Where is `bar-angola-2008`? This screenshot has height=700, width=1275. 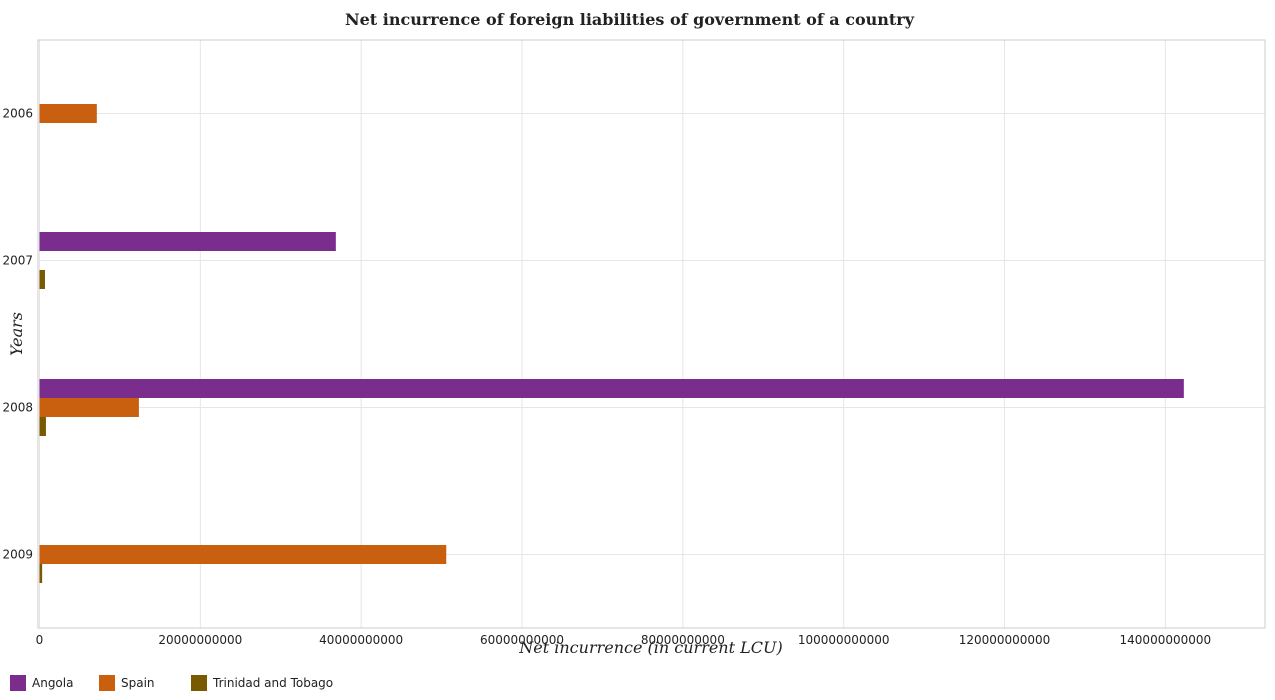
bar-angola-2008 is located at coordinates (611, 388).